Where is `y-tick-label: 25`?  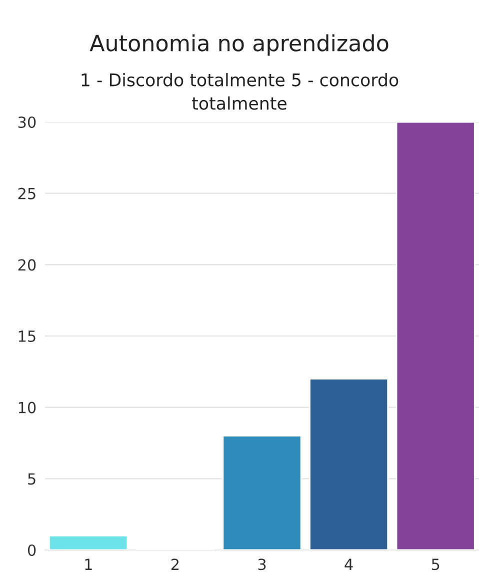
y-tick-label: 25 is located at coordinates (27, 194).